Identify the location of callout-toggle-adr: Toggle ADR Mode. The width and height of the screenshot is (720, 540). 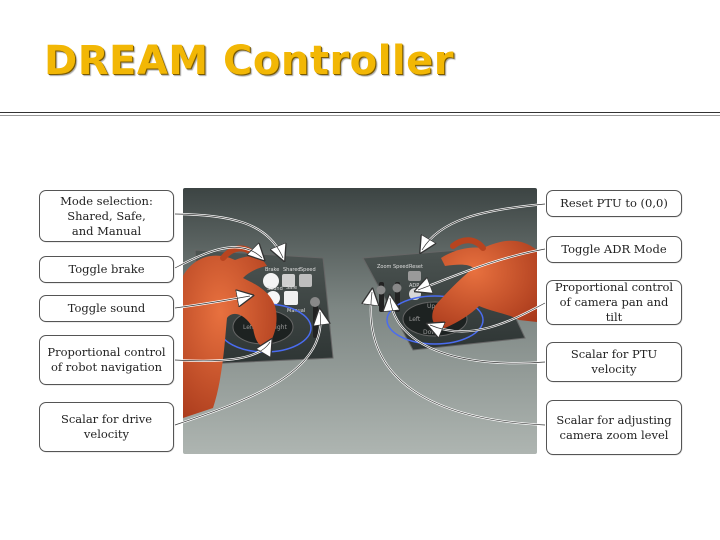
(614, 249).